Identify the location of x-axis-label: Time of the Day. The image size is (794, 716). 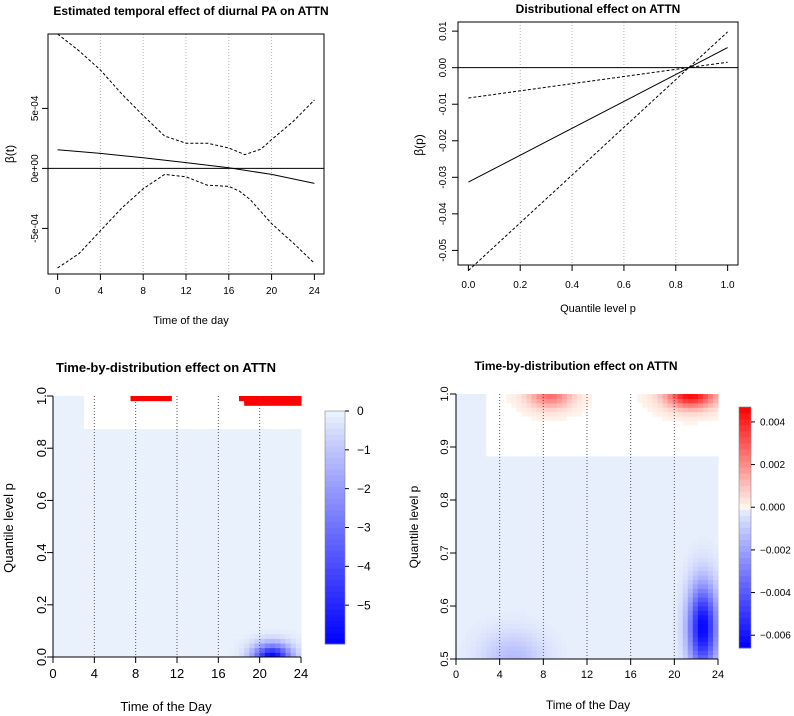
(588, 705).